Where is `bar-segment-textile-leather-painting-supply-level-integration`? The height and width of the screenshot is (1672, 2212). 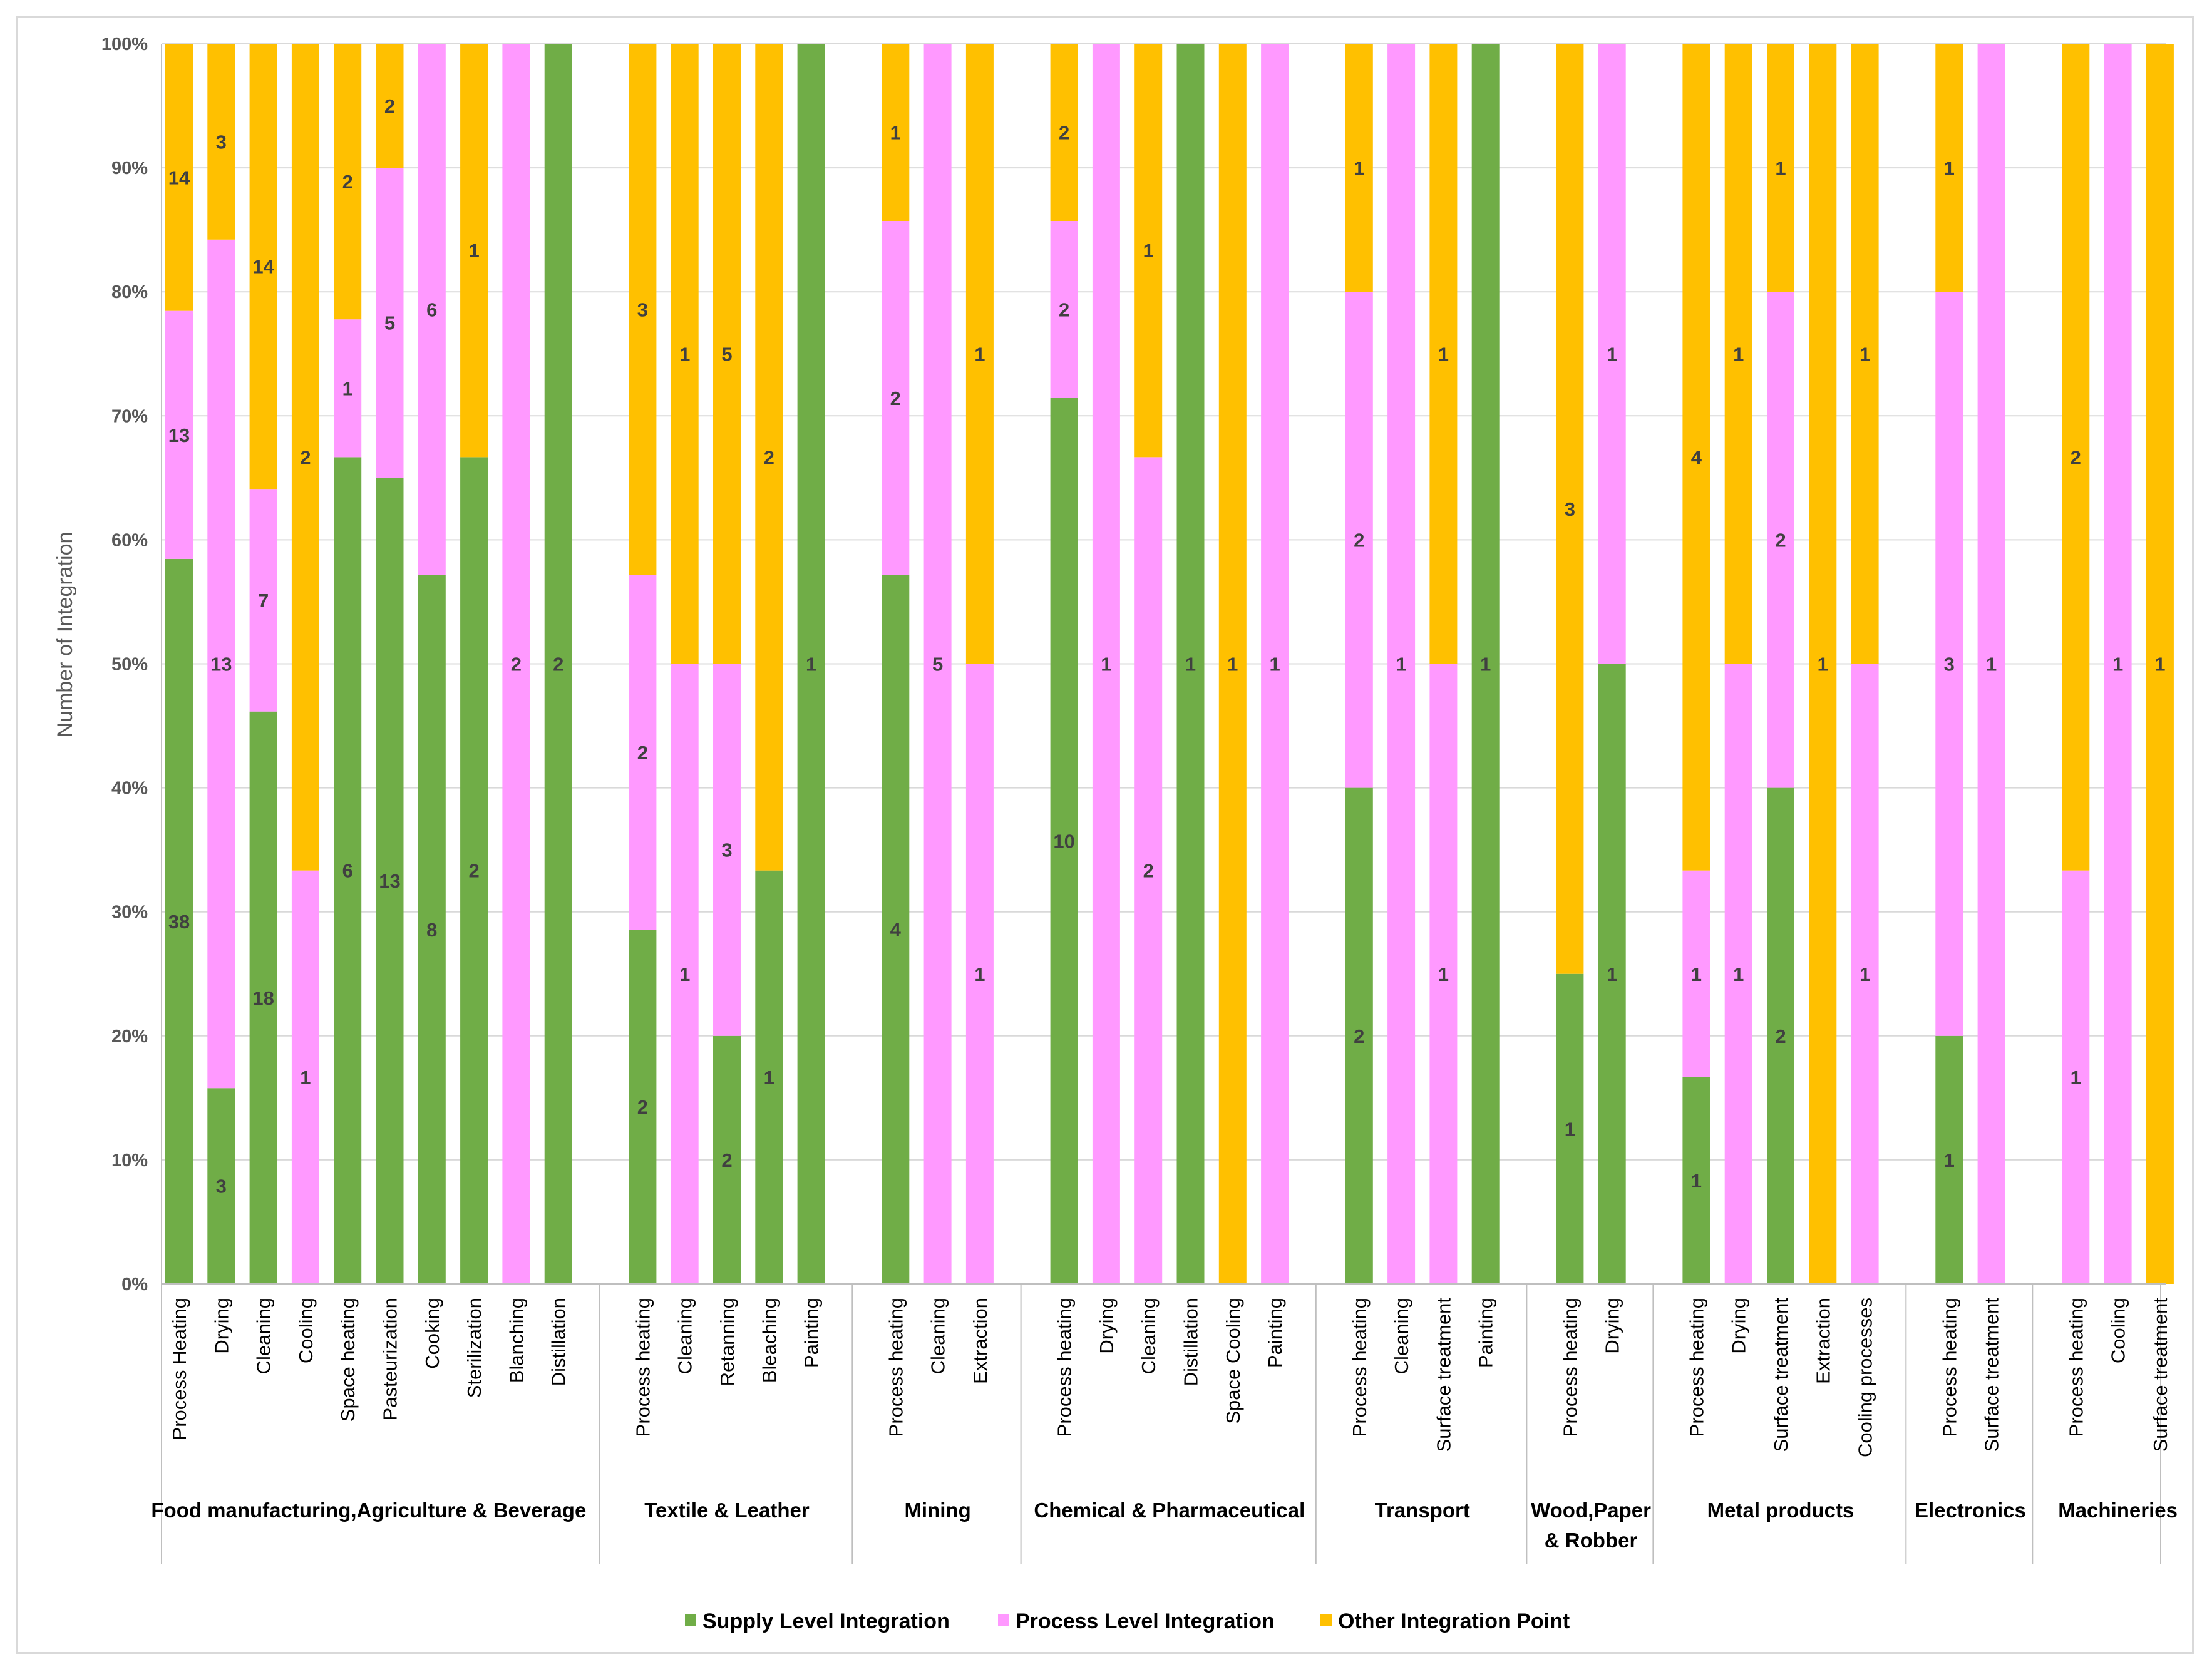 bar-segment-textile-leather-painting-supply-level-integration is located at coordinates (811, 664).